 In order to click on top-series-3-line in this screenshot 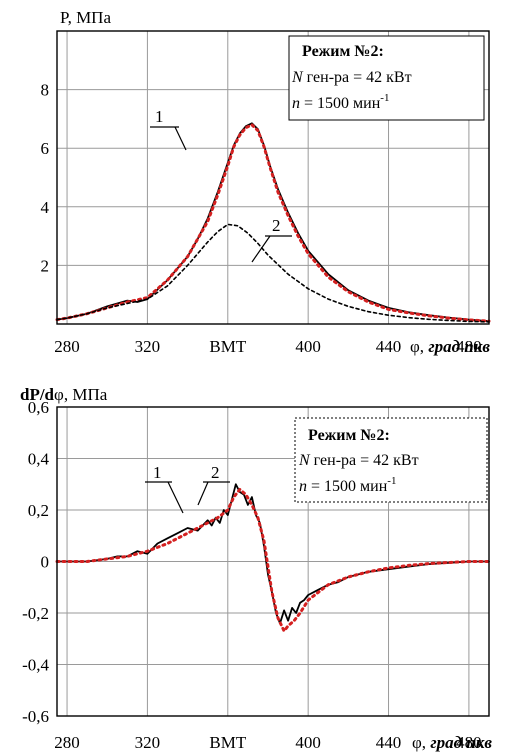, I will do `click(273, 273)`.